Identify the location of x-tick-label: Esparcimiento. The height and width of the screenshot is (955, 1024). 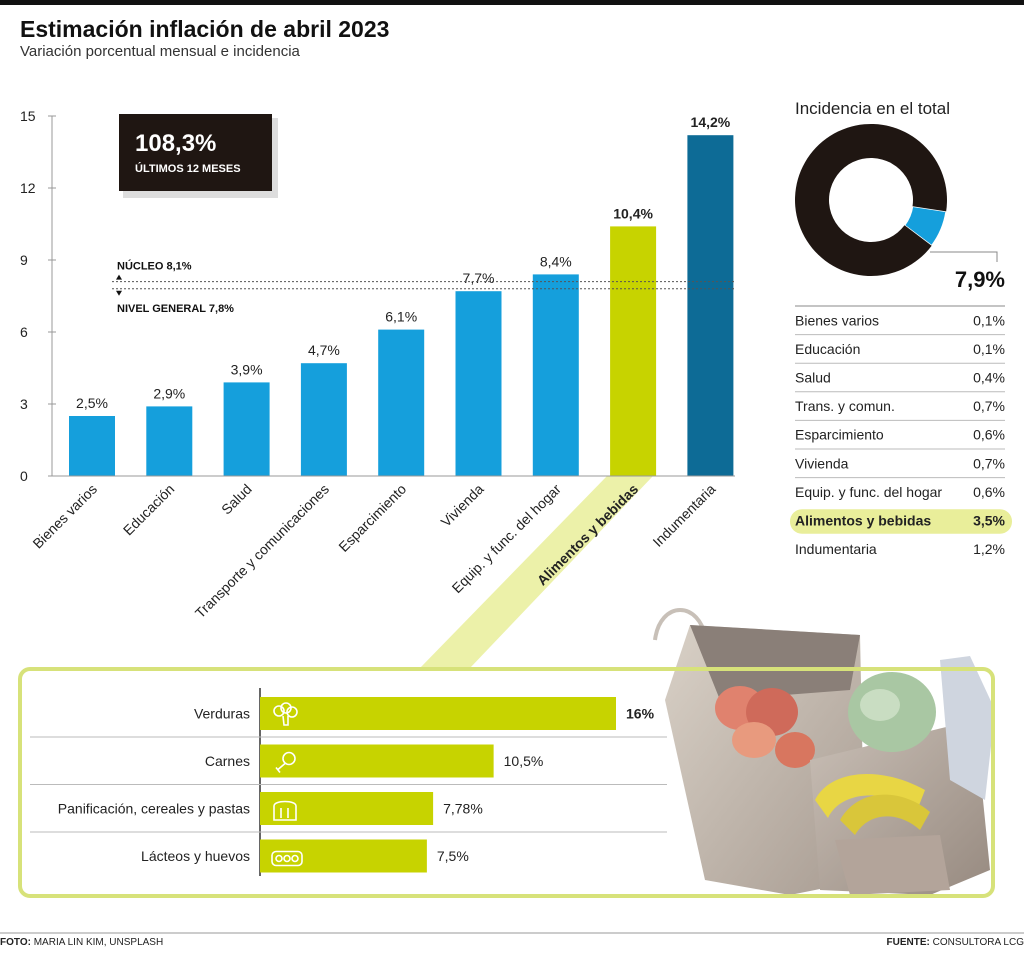
(372, 518).